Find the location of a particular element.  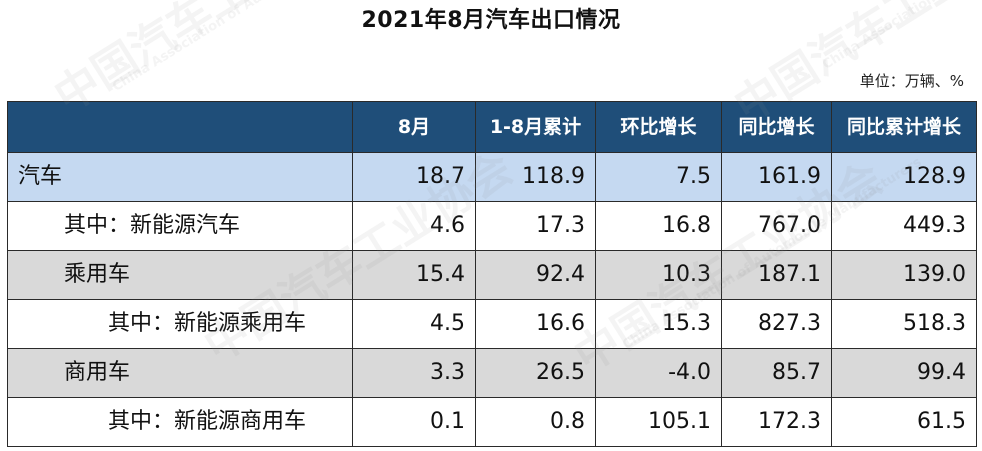

column-header-yoy-growth: 同比增长 is located at coordinates (776, 127).